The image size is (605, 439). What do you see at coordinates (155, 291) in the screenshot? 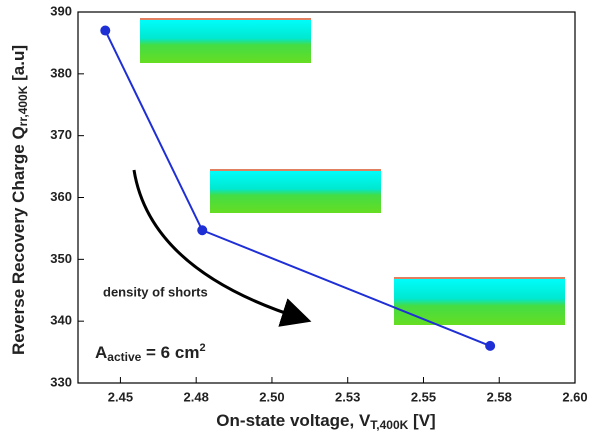
I see `arrow-text: density of shorts` at bounding box center [155, 291].